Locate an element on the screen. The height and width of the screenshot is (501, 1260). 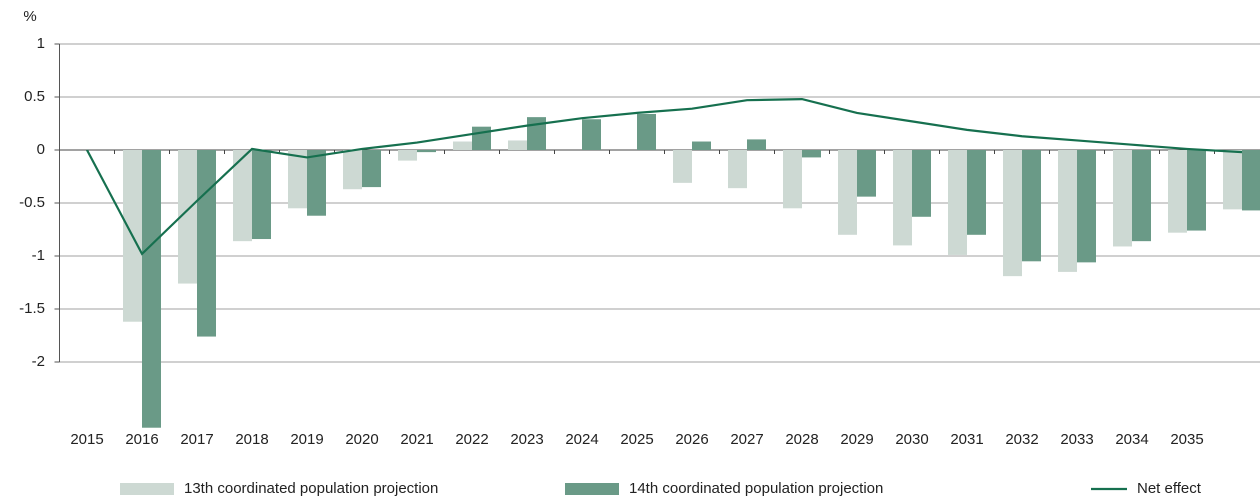
x-tick-label: 2015 is located at coordinates (86, 439).